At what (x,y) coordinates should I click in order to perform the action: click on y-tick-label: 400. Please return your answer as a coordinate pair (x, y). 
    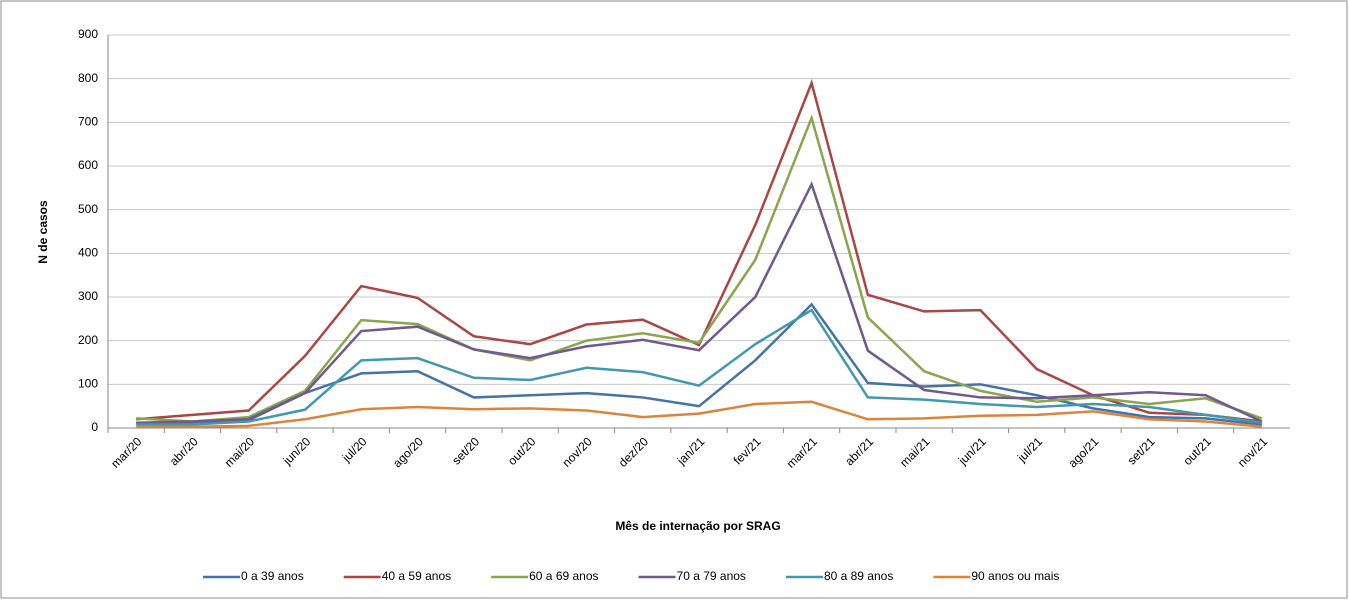
    Looking at the image, I should click on (88, 253).